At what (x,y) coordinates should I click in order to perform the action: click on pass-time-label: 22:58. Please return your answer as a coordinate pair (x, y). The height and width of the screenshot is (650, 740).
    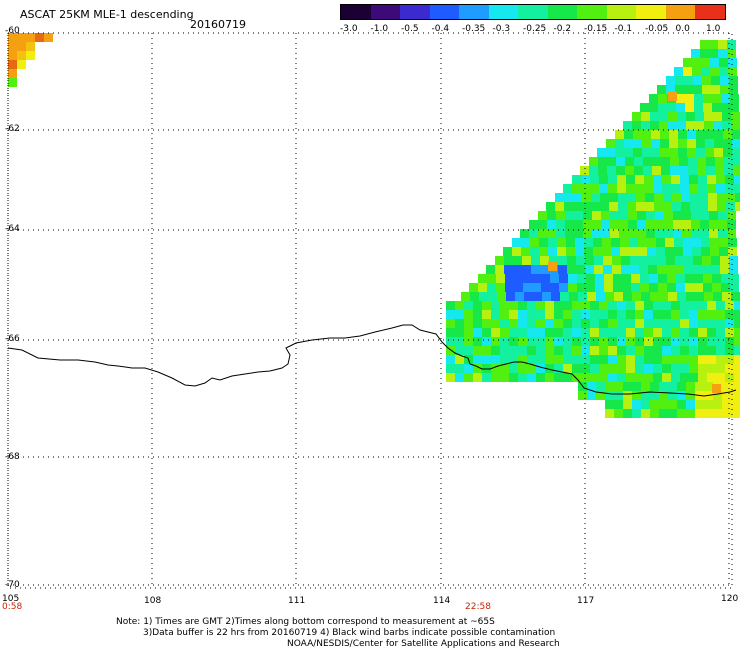
    Looking at the image, I should click on (478, 607).